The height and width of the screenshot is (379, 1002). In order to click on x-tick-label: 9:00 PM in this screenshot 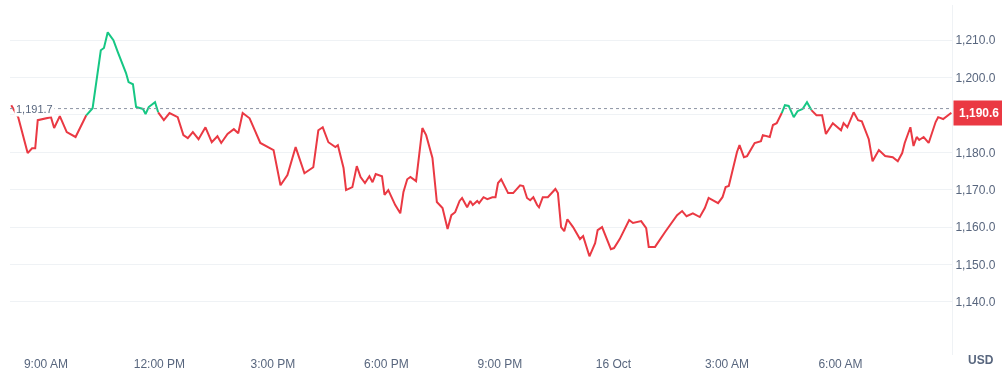, I will do `click(500, 364)`.